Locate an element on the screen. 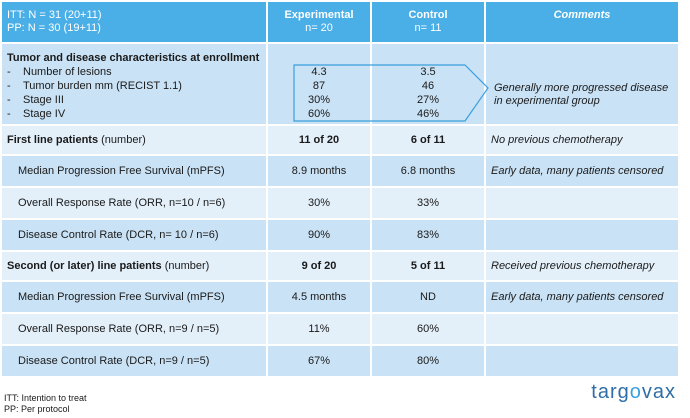  control-lesions: 3.5 is located at coordinates (428, 72).